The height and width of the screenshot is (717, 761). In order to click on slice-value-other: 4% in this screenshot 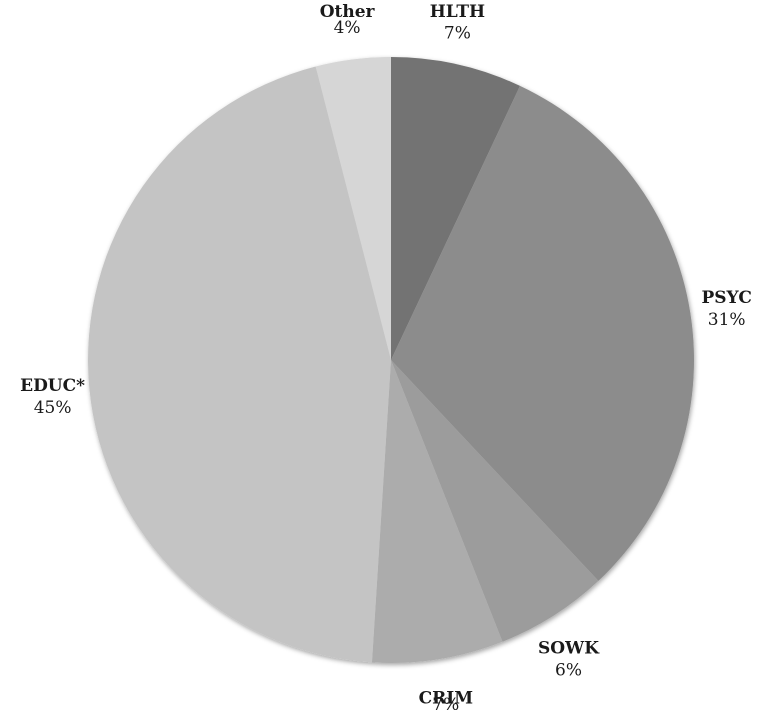, I will do `click(347, 28)`.